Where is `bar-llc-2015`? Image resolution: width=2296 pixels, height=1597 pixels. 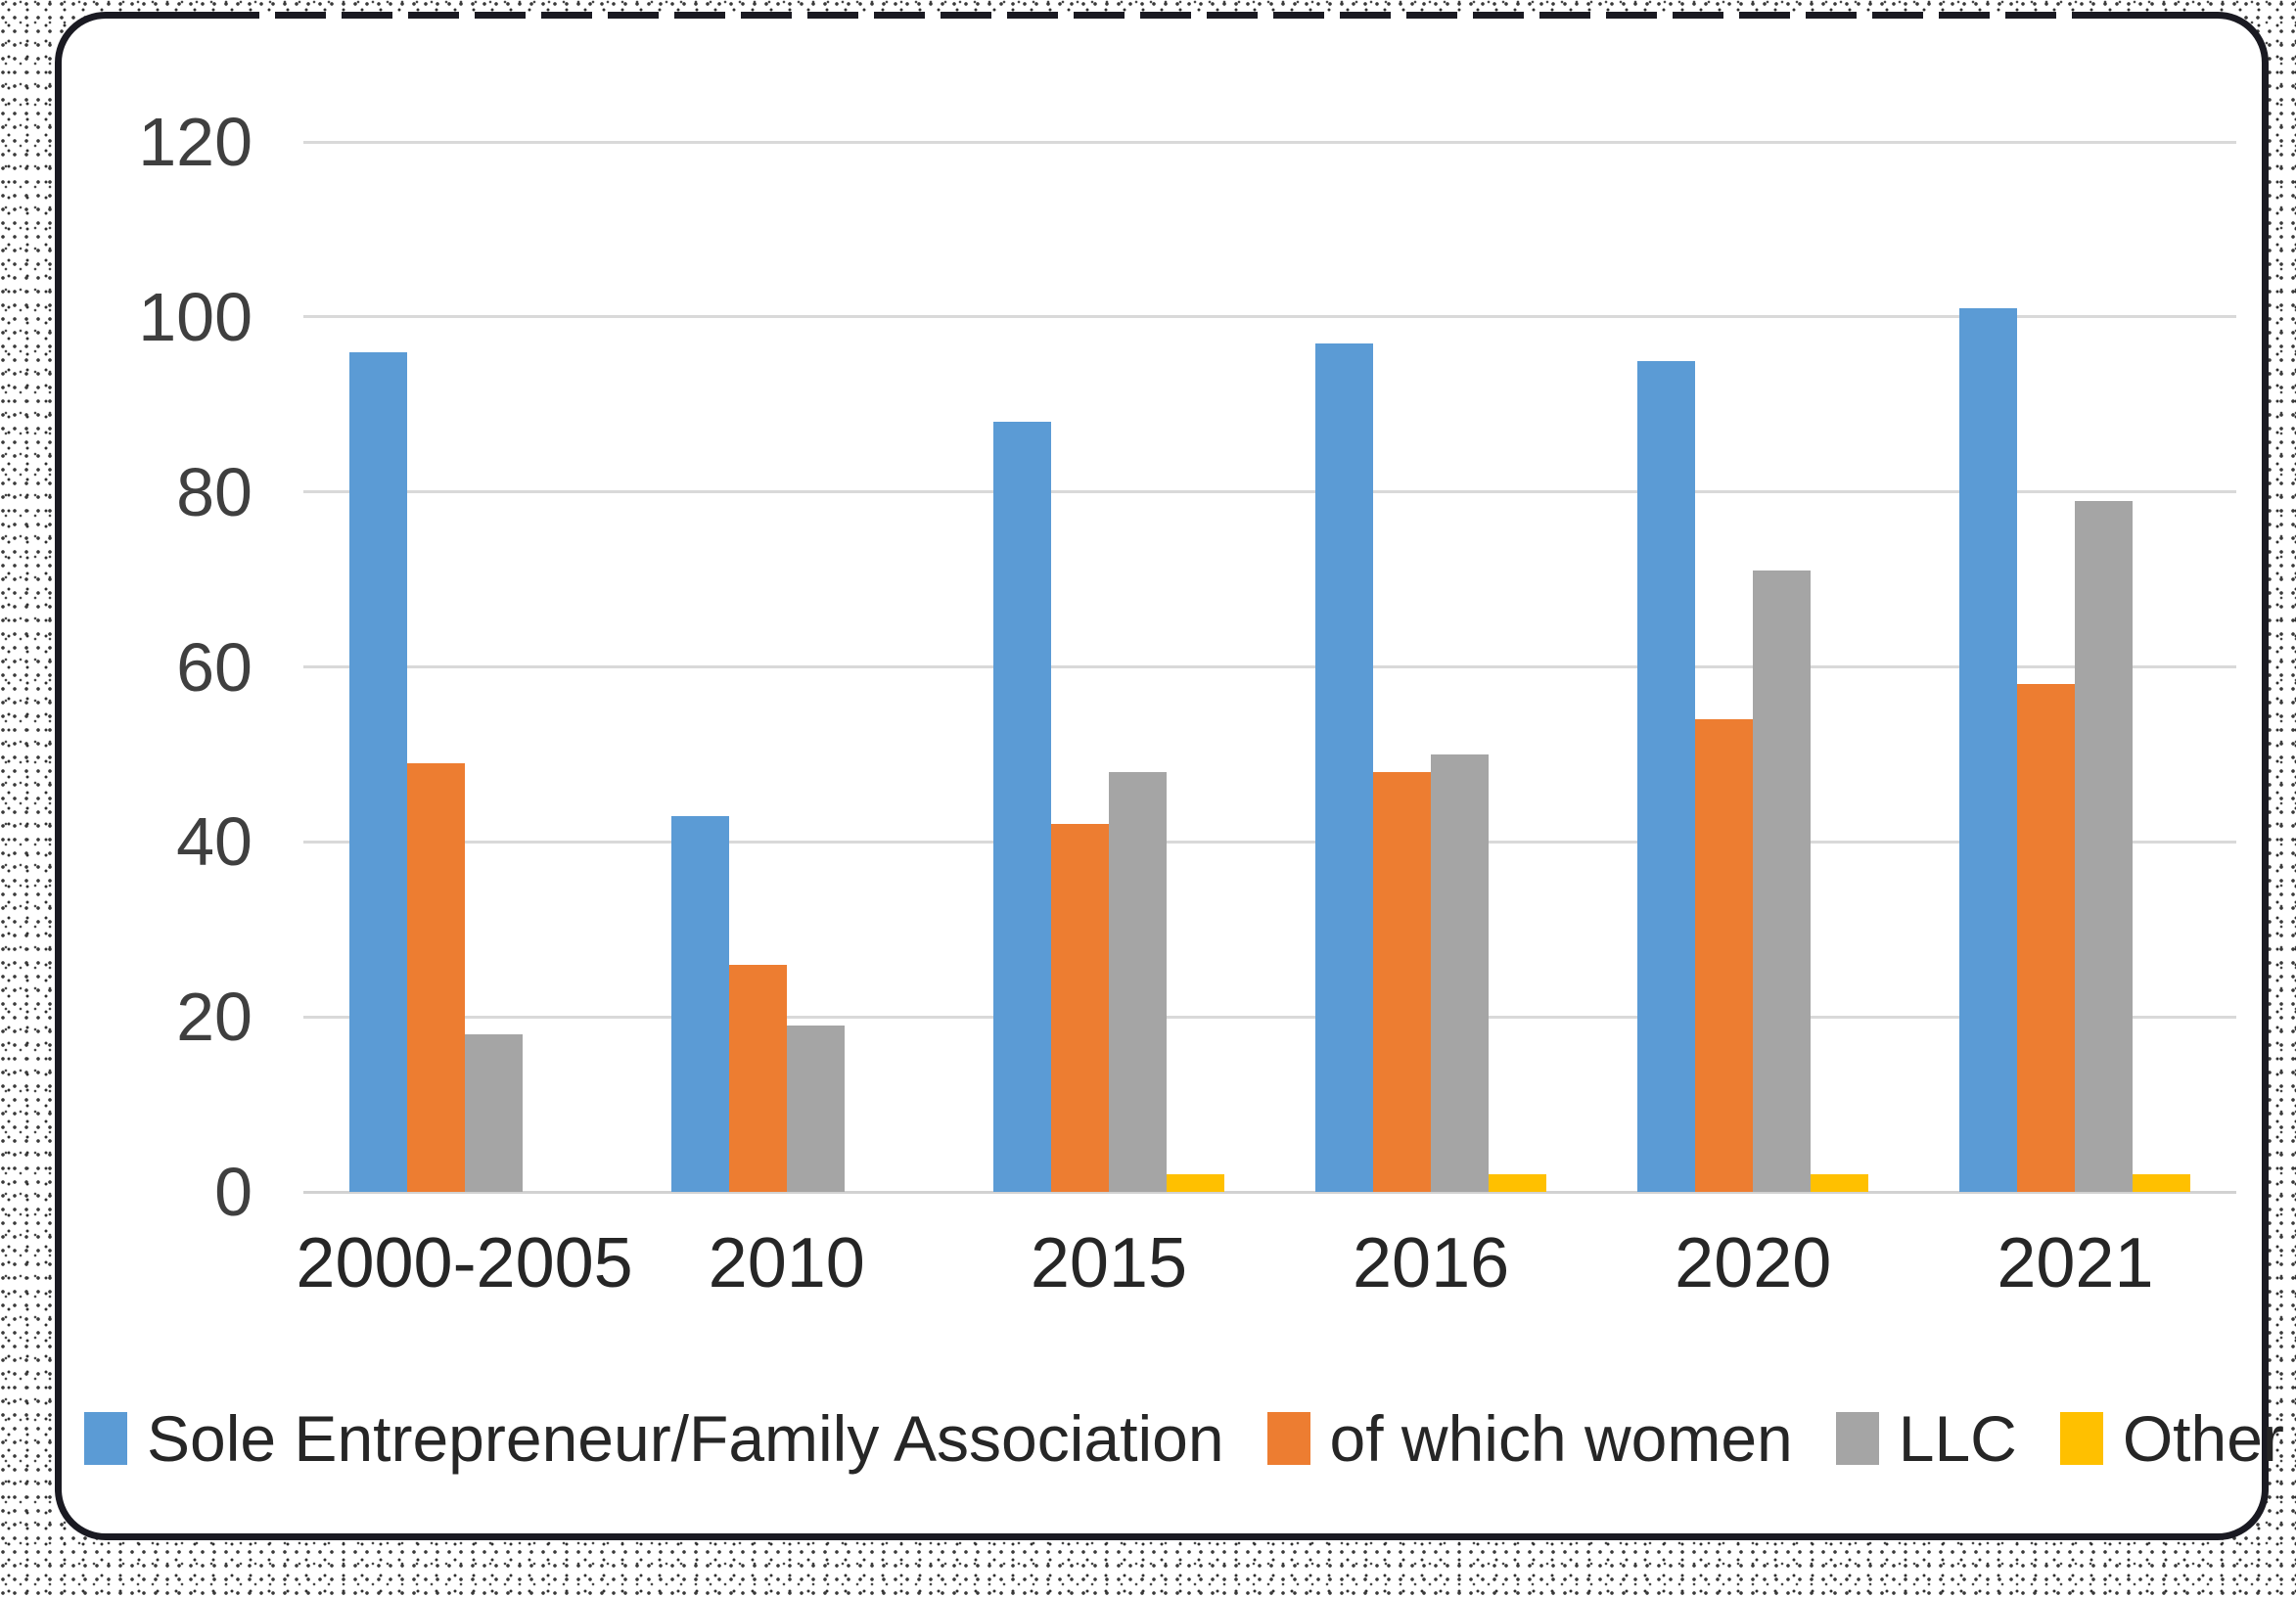
bar-llc-2015 is located at coordinates (1137, 981).